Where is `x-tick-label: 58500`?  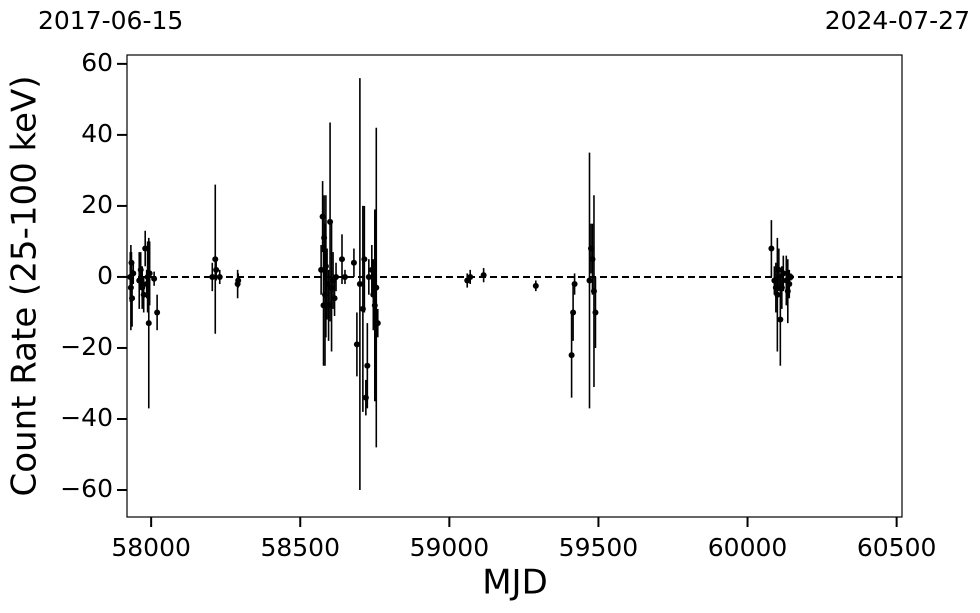
x-tick-label: 58500 is located at coordinates (300, 547).